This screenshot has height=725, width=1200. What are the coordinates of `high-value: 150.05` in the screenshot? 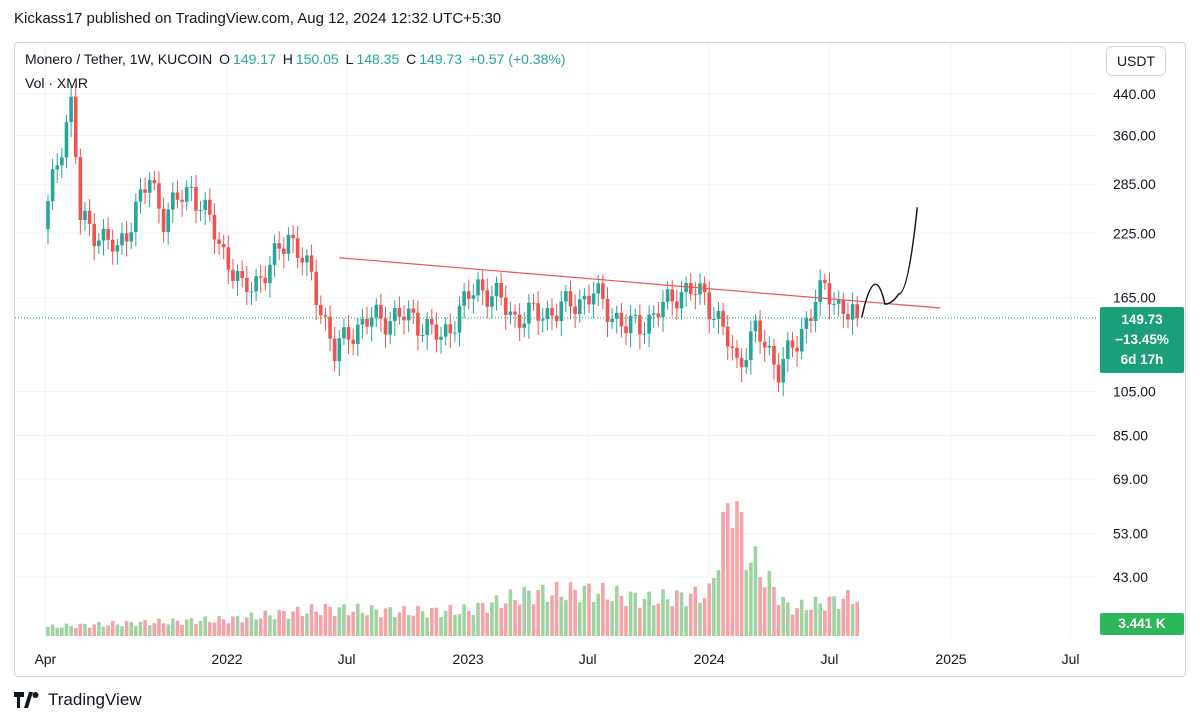 It's located at (317, 59).